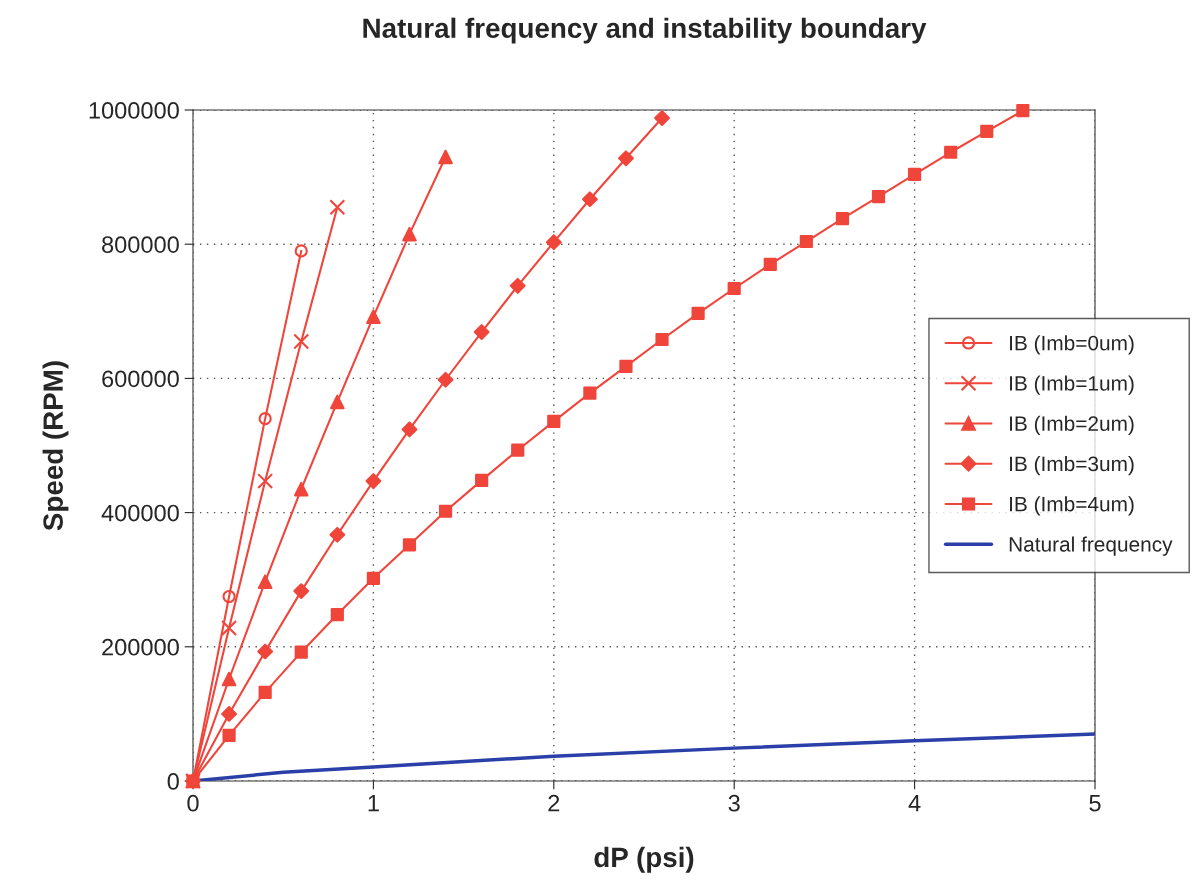 Image resolution: width=1204 pixels, height=893 pixels. I want to click on y-tick-label: 0, so click(173, 781).